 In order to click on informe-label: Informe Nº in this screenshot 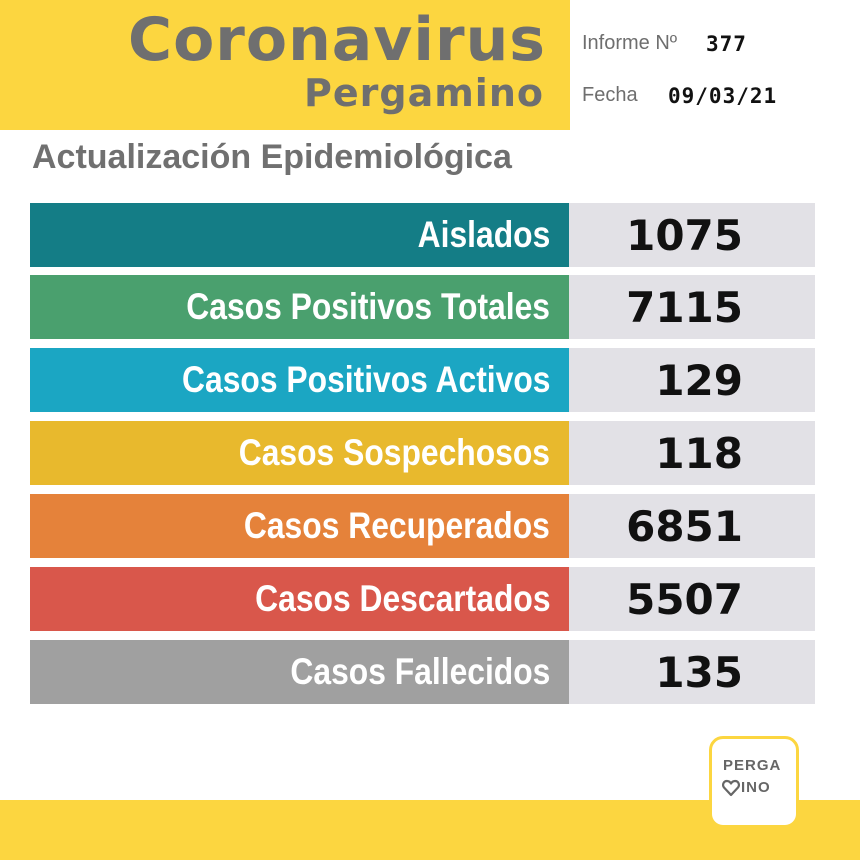, I will do `click(630, 43)`.